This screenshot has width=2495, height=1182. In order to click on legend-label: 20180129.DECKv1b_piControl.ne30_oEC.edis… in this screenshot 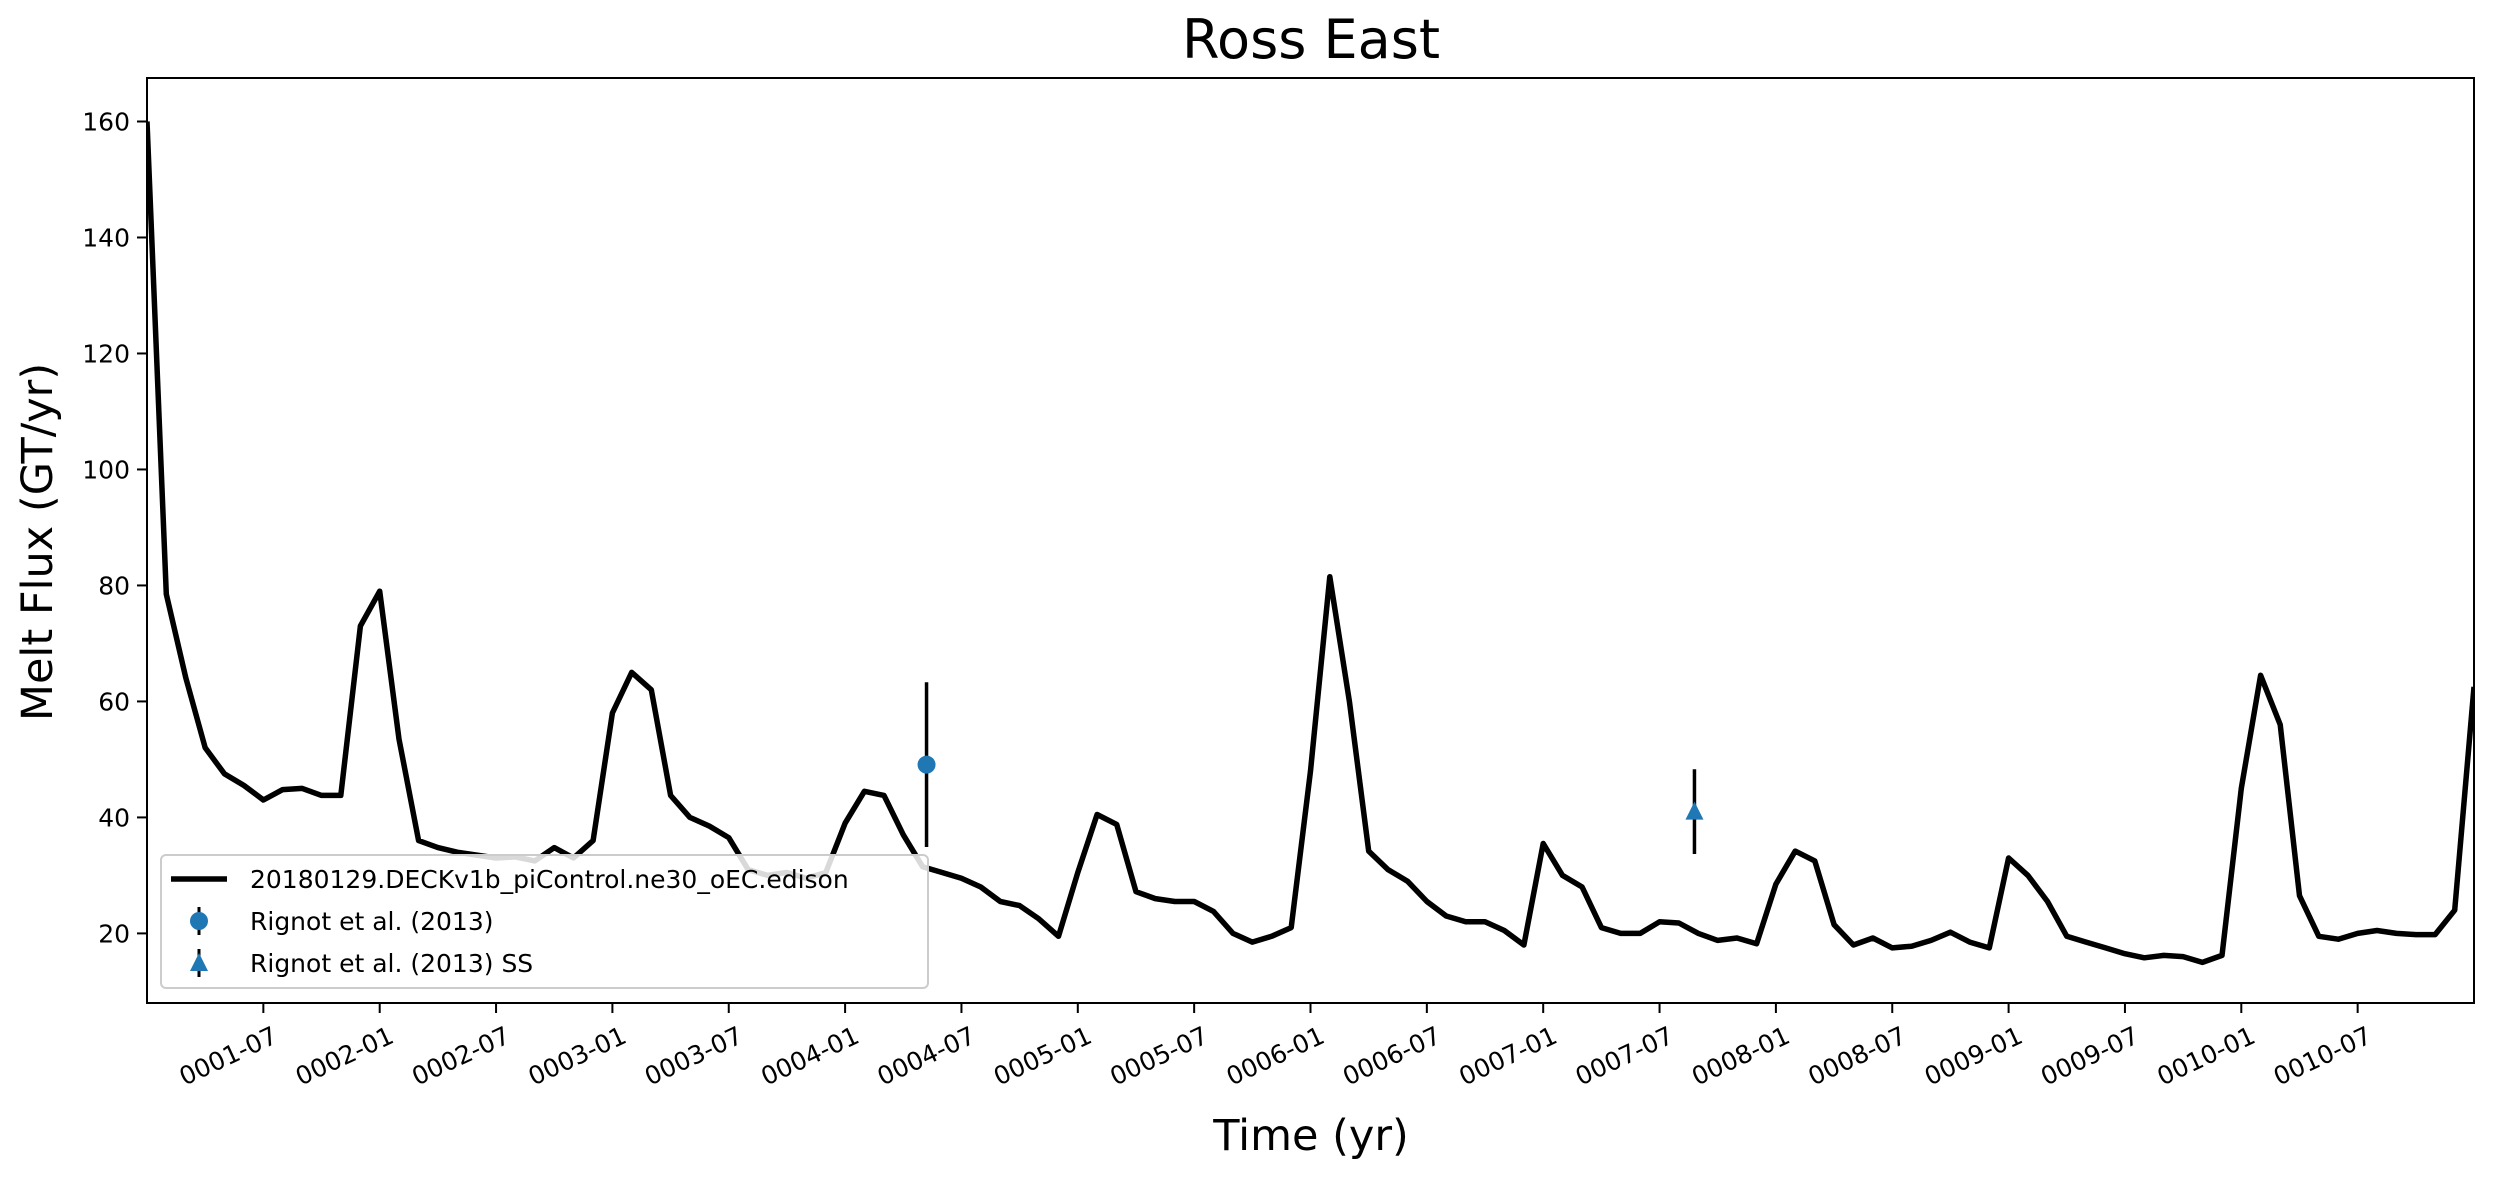, I will do `click(549, 879)`.